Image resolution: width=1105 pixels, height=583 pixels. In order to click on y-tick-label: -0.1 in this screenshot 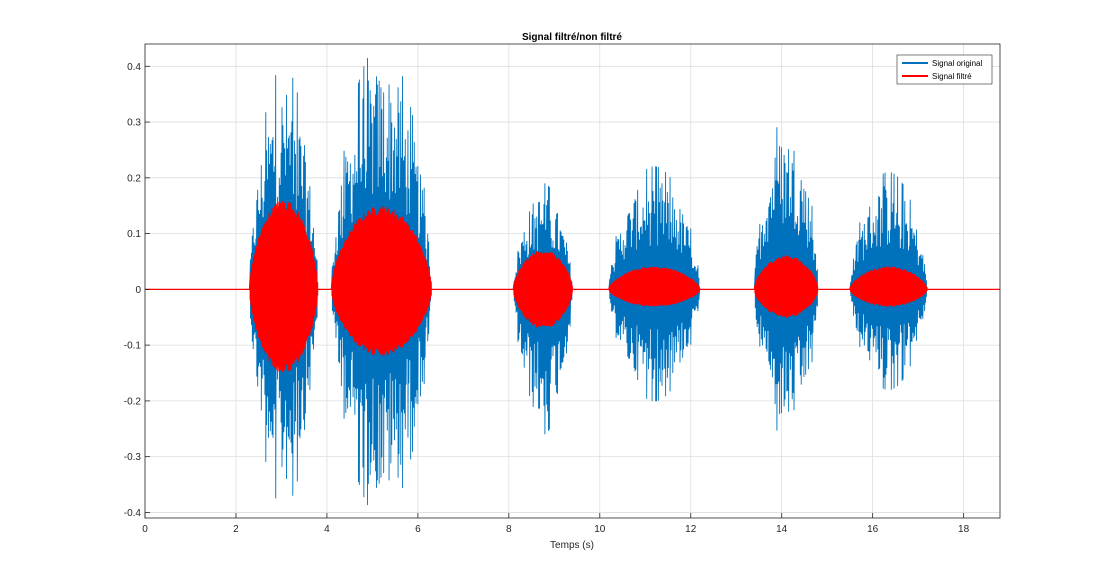, I will do `click(133, 346)`.